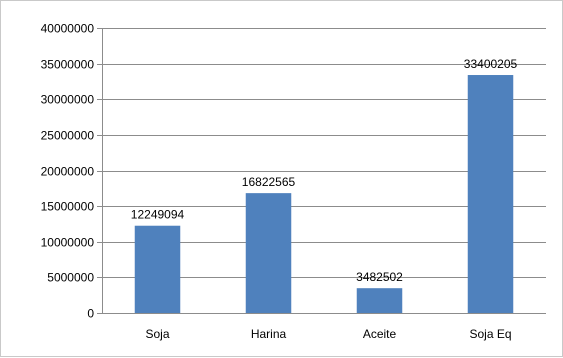 The width and height of the screenshot is (563, 358). I want to click on y-tick-label: 10000000, so click(68, 243).